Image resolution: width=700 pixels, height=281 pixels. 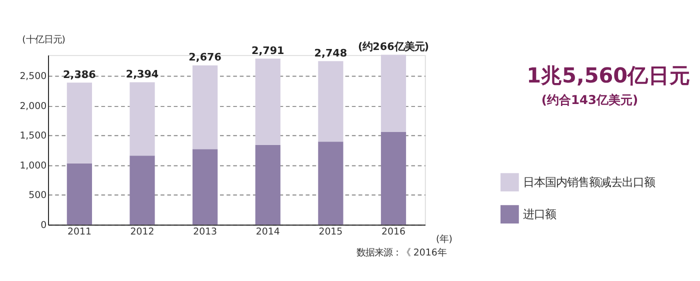 I want to click on total-label: 2,394, so click(x=142, y=74).